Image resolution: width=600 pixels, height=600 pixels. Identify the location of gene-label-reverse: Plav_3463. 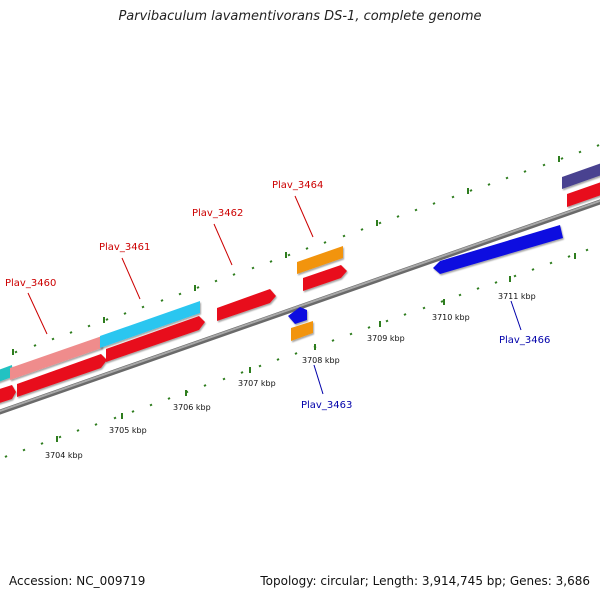
(326, 405).